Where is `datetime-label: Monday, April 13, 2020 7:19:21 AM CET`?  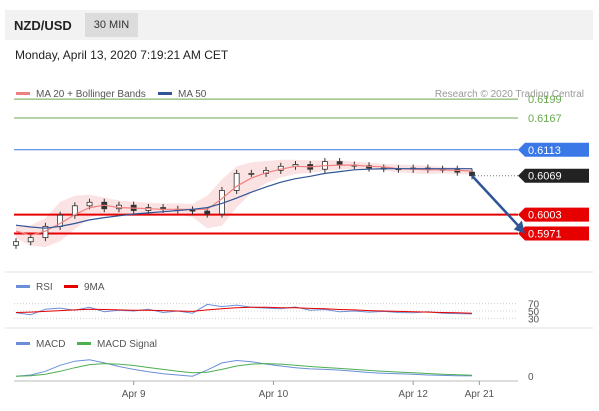
datetime-label: Monday, April 13, 2020 7:19:21 AM CET is located at coordinates (122, 55).